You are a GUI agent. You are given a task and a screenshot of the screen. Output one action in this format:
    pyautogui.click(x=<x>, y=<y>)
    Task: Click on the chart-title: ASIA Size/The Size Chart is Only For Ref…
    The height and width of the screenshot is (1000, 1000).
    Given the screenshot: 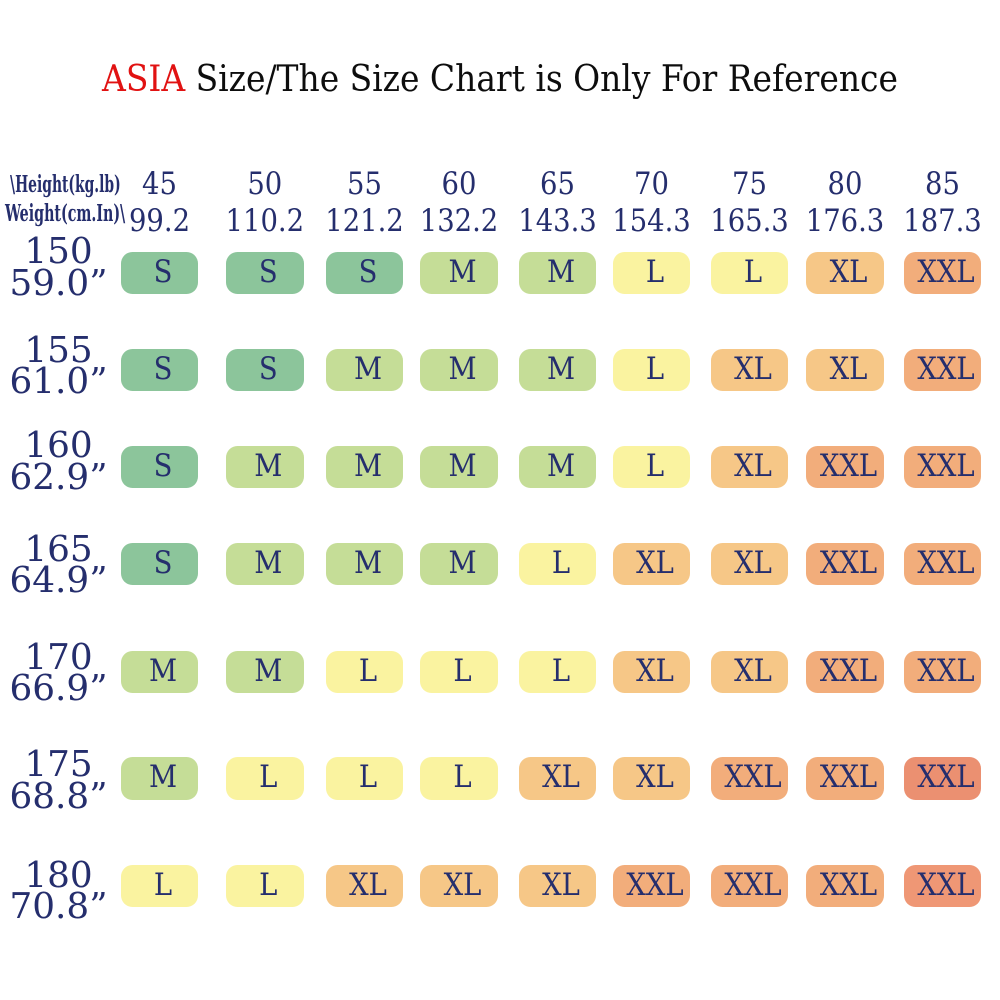 What is the action you would take?
    pyautogui.click(x=500, y=78)
    